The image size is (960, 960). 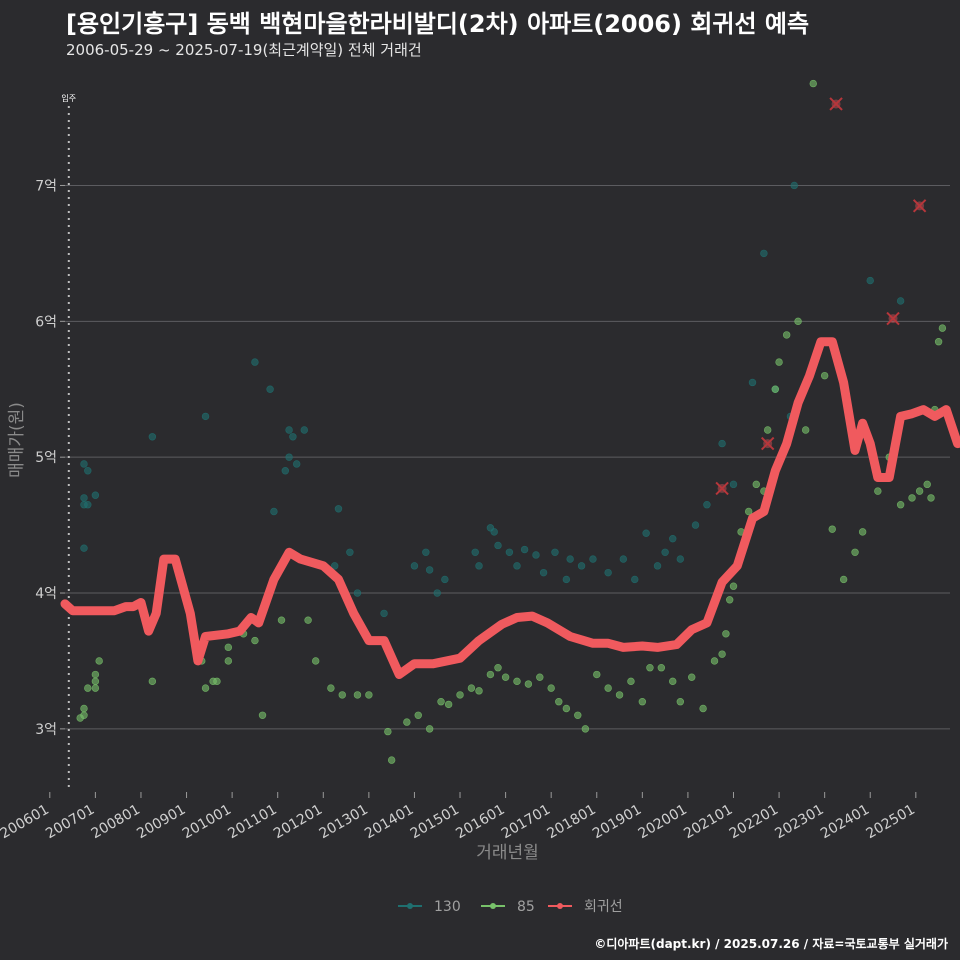 I want to click on x-tick-label: 201701, so click(x=526, y=822).